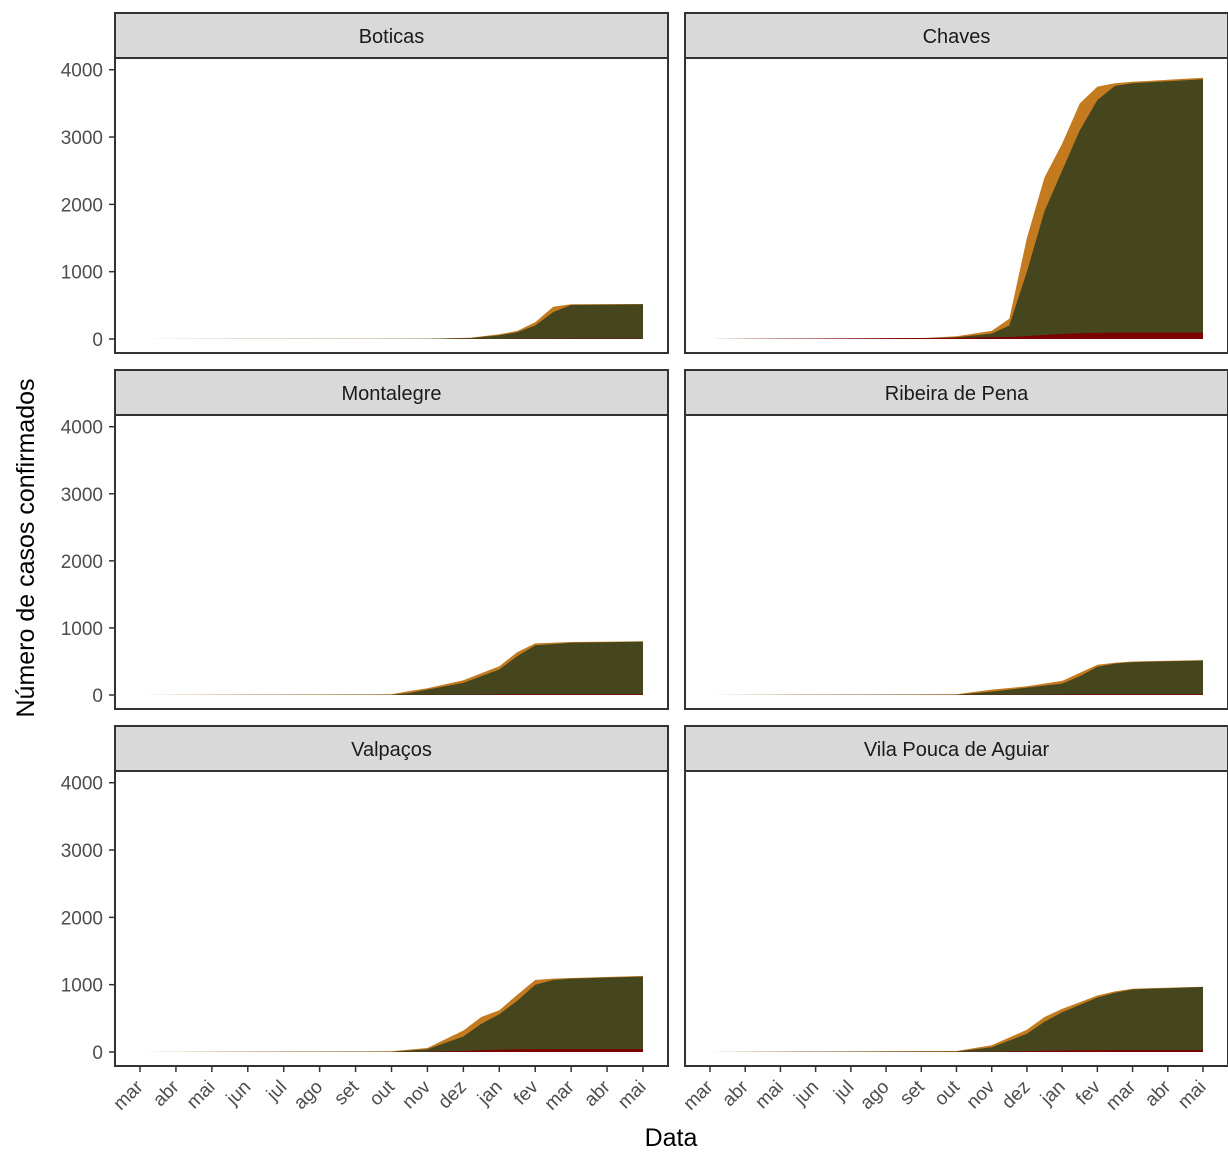 Image resolution: width=1228 pixels, height=1155 pixels. I want to click on facet-title: Boticas, so click(392, 37).